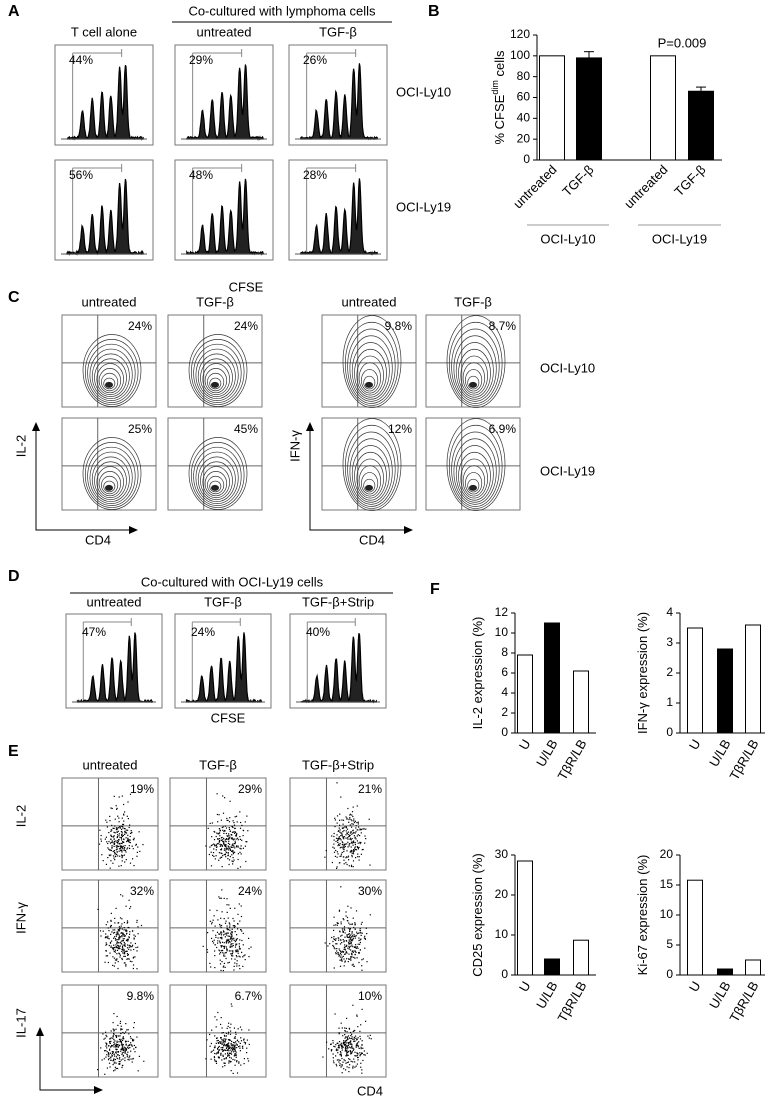  I want to click on contour-core, so click(109, 487).